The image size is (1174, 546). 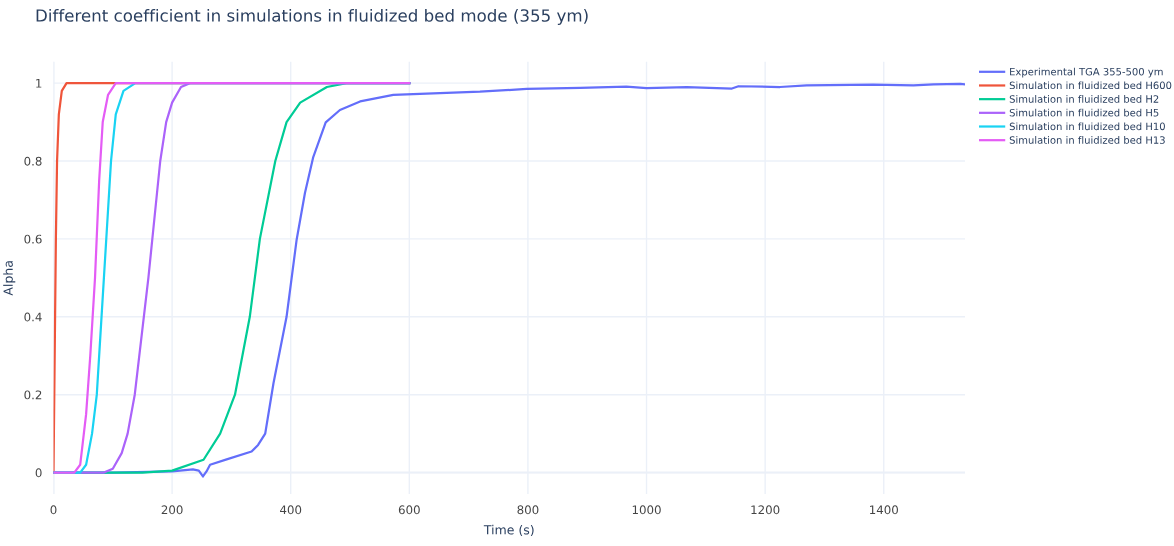 I want to click on legend-label: Simulation in fluidized bed H10, so click(x=1087, y=126).